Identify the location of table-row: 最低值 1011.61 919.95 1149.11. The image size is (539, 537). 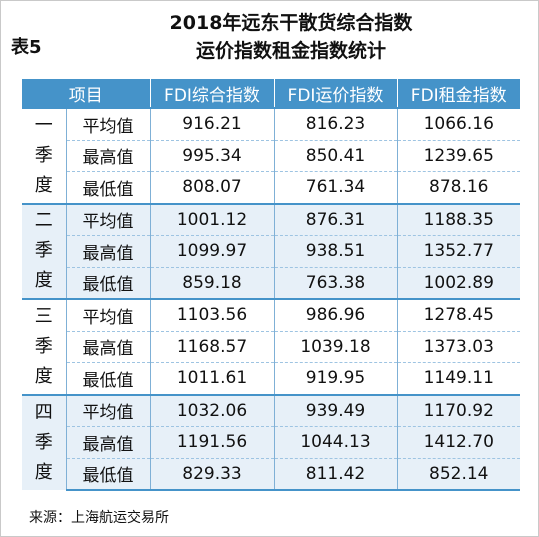
(271, 378).